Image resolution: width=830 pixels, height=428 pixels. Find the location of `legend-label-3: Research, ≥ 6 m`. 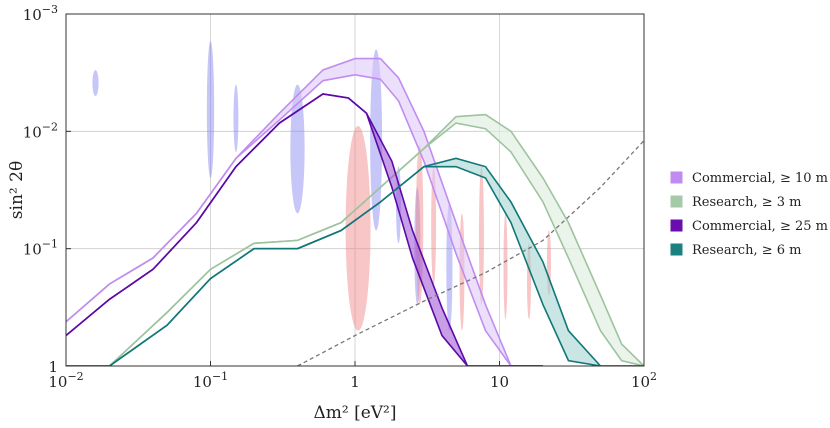

legend-label-3: Research, ≥ 6 m is located at coordinates (746, 250).